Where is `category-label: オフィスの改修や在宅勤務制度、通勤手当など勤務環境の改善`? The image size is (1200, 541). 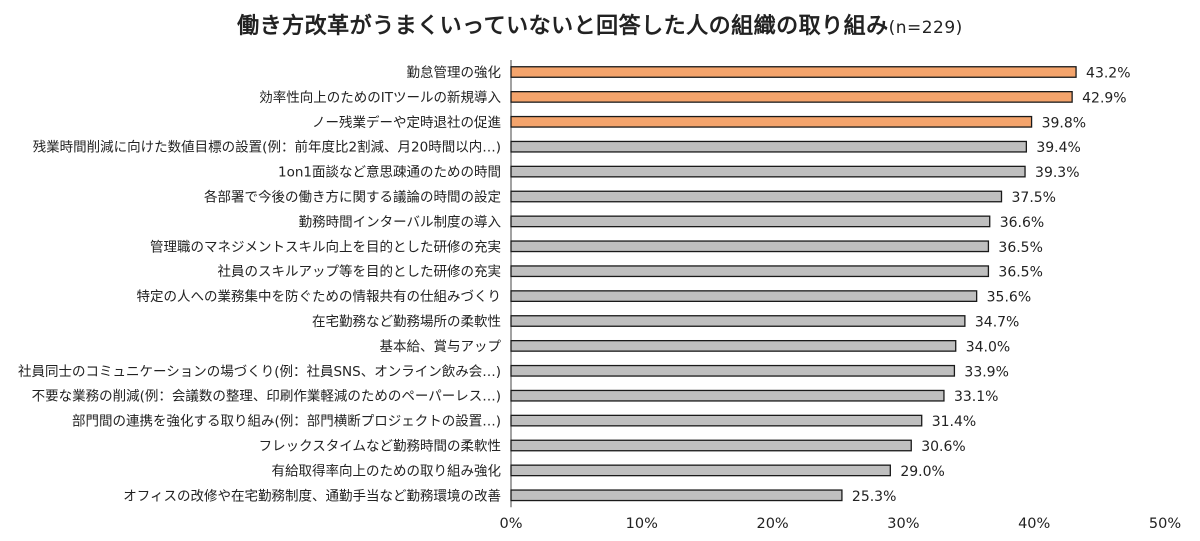
category-label: オフィスの改修や在宅勤務制度、通勤手当など勤務環境の改善 is located at coordinates (312, 496).